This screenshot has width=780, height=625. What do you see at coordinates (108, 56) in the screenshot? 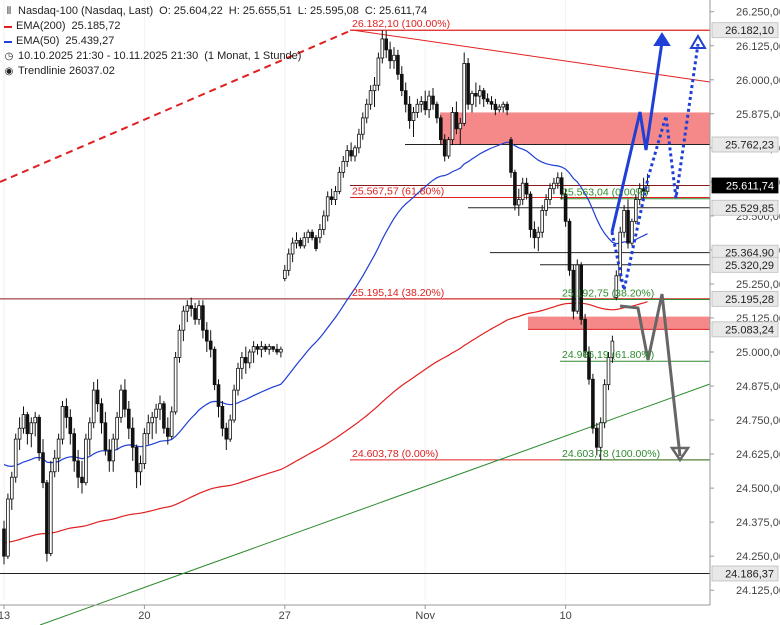
I see `period-range: 10.10.2025 21:30 - 10.11.2025 21:30` at bounding box center [108, 56].